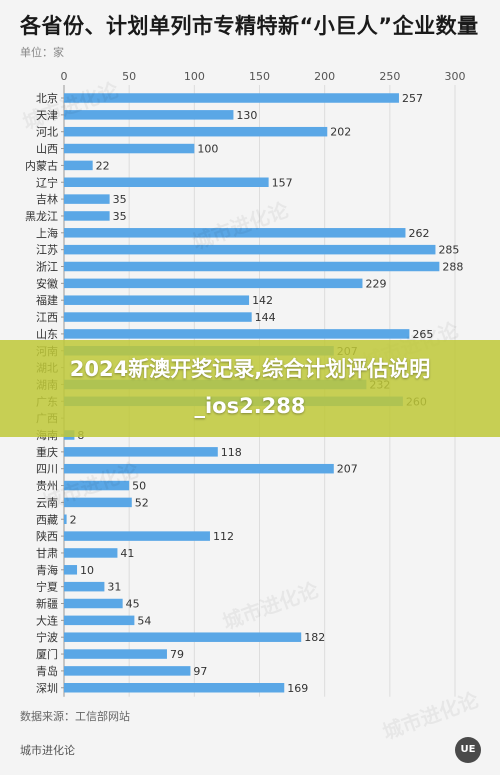  Describe the element at coordinates (47, 637) in the screenshot. I see `y-category-label: 宁波` at that location.